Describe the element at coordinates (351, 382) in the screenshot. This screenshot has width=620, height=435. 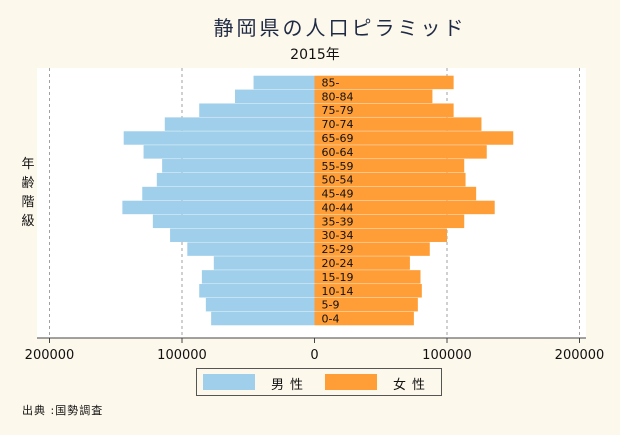
I see `legend-swatch-female` at that location.